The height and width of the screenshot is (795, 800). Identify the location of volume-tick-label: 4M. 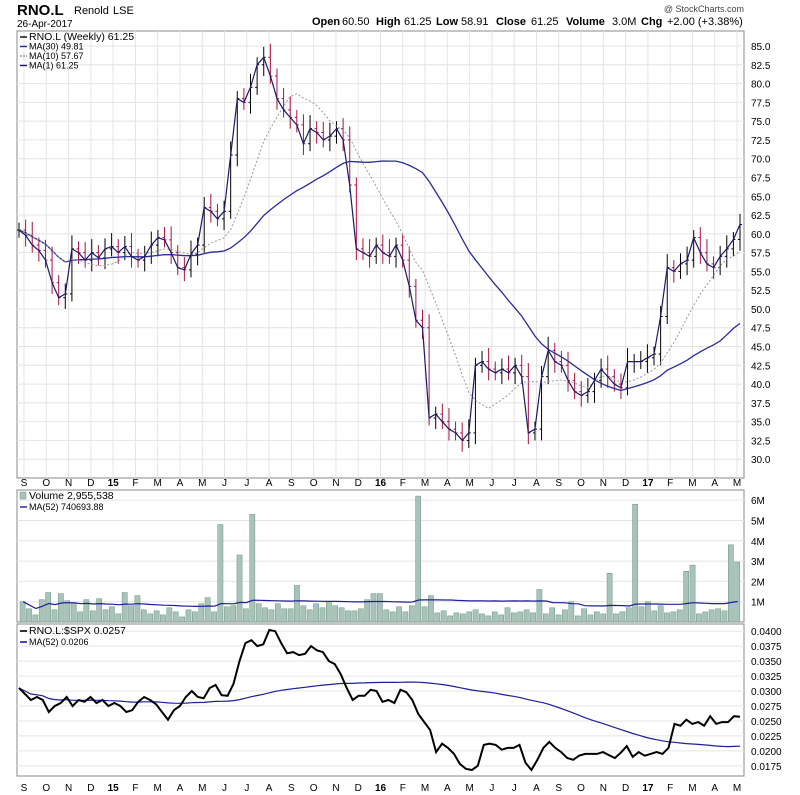
(758, 542).